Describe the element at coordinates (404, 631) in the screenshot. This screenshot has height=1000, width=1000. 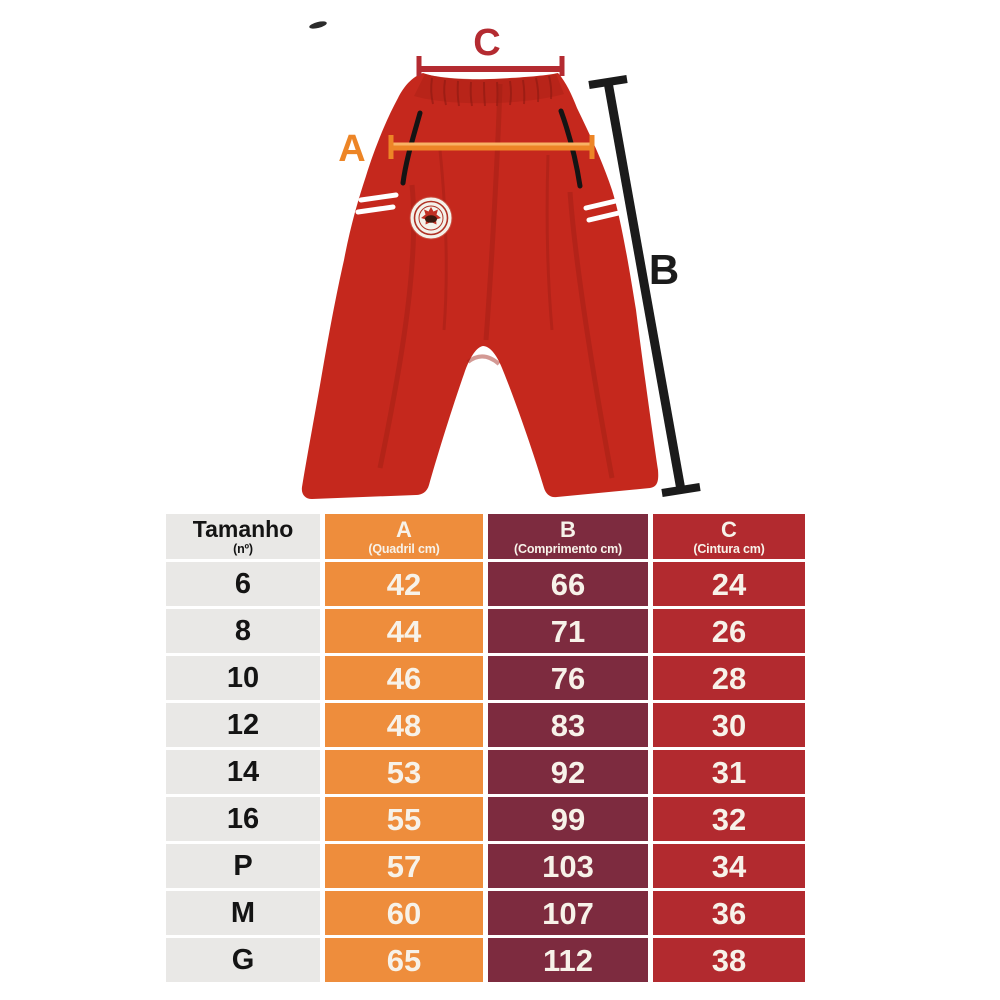
I see `hip-cell: 44` at that location.